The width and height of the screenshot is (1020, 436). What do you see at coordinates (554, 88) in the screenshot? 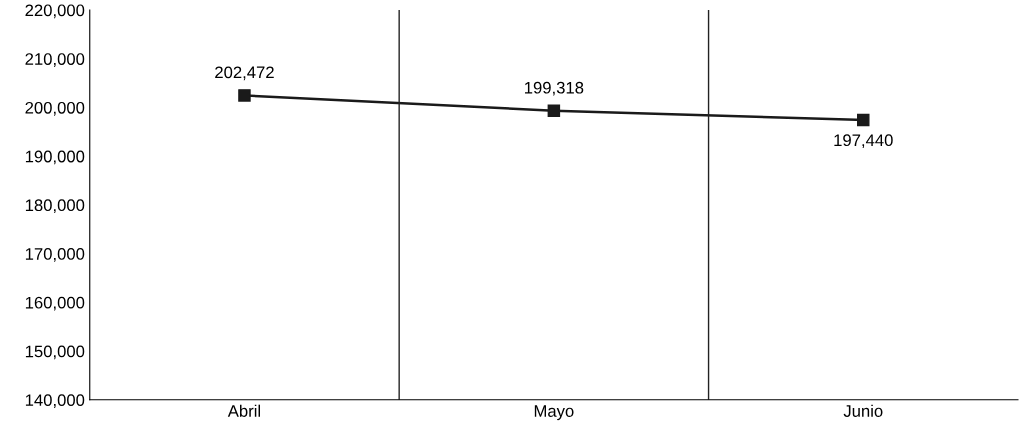
I see `data-label: 199,318` at bounding box center [554, 88].